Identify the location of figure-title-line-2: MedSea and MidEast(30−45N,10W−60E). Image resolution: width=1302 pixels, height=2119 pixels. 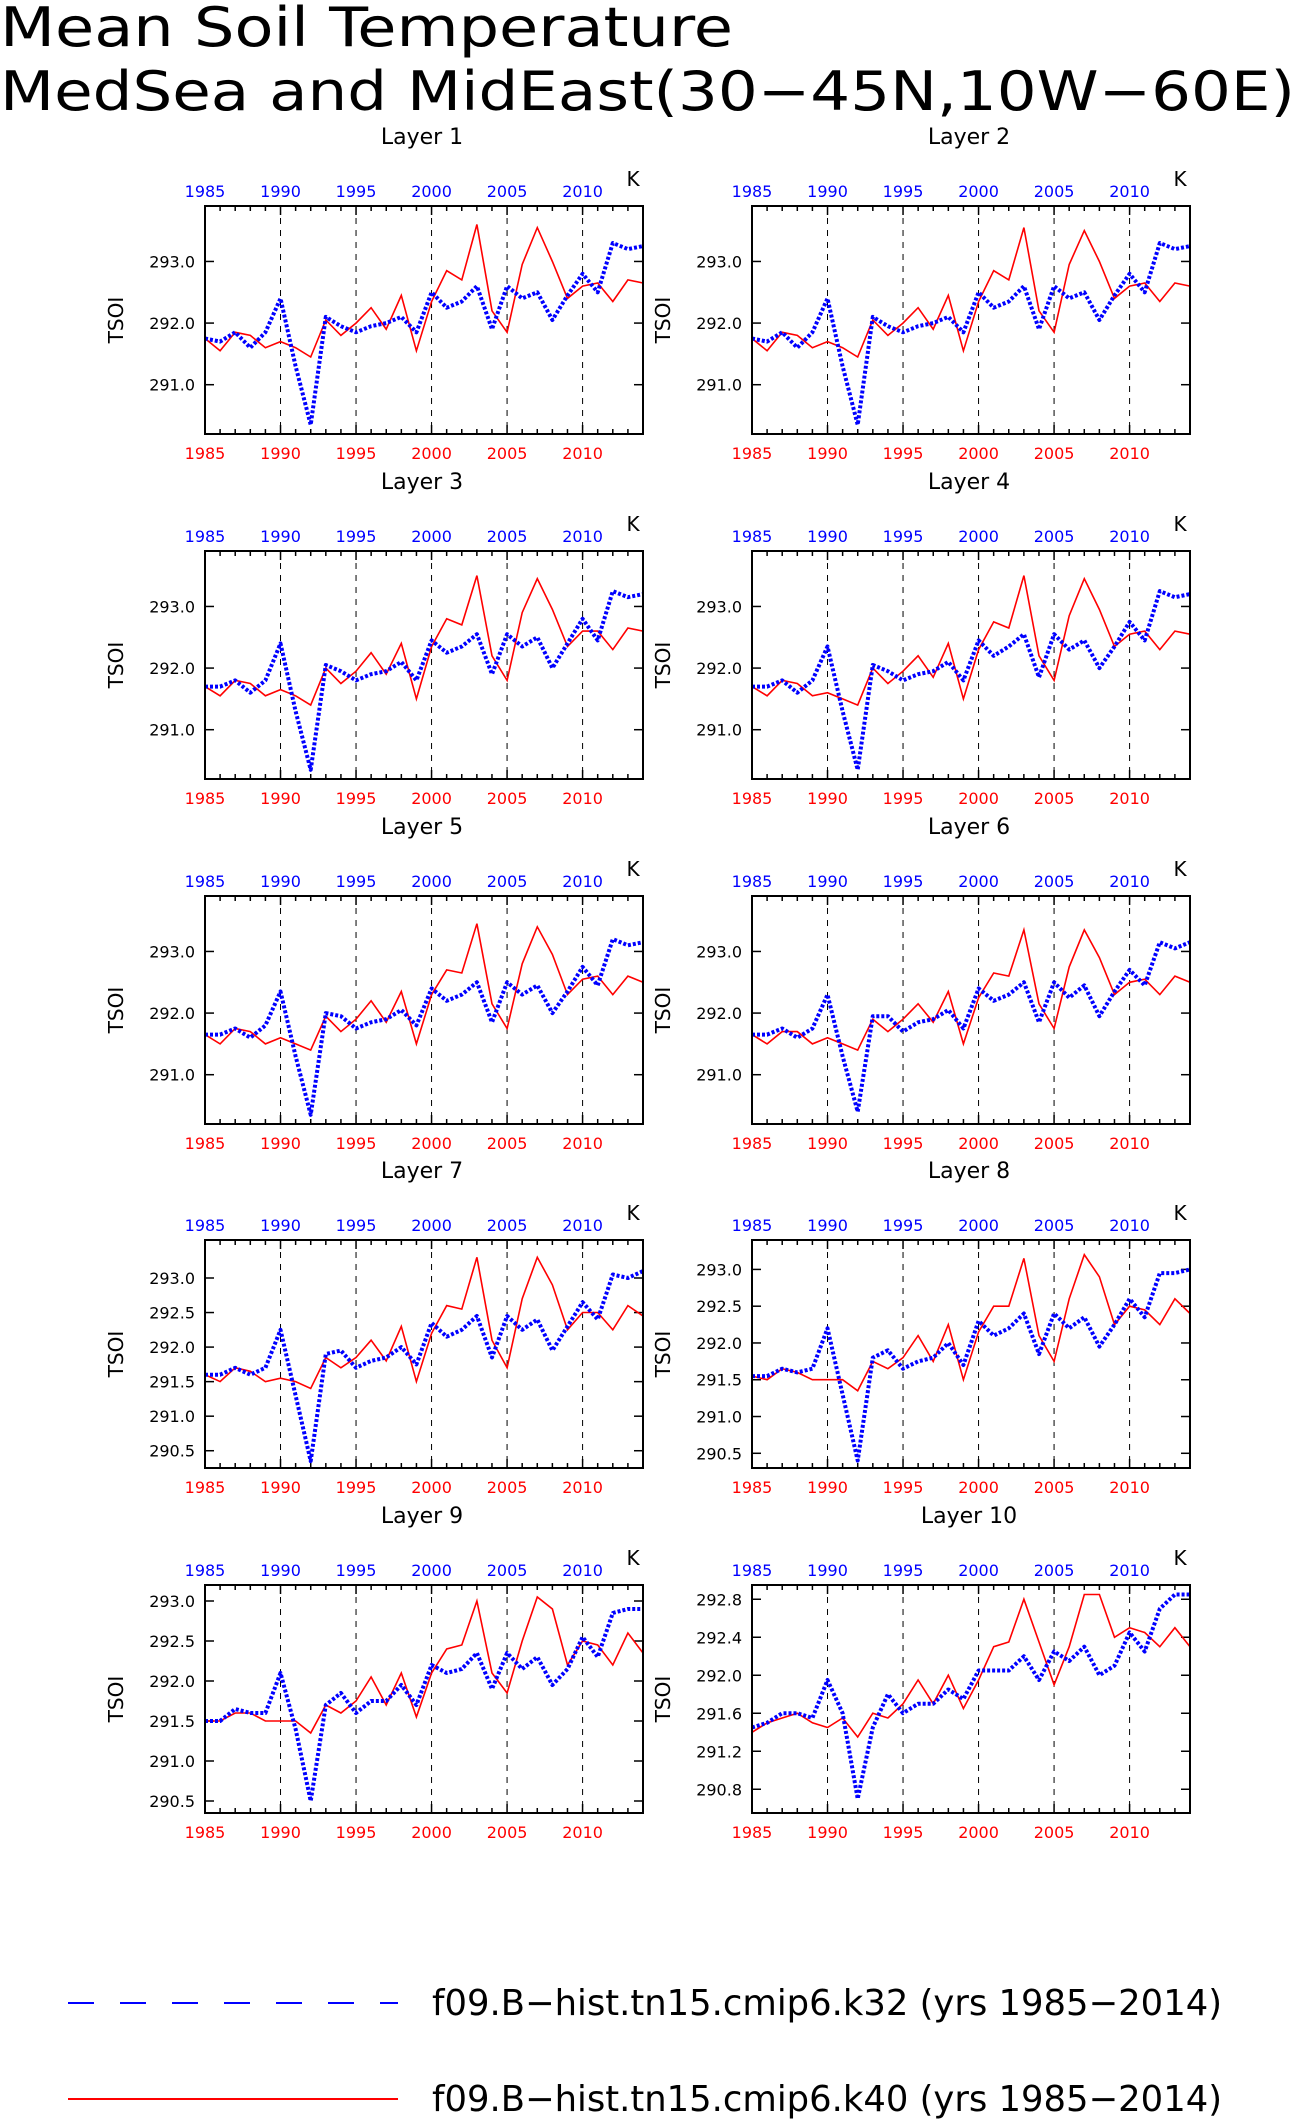
(647, 91).